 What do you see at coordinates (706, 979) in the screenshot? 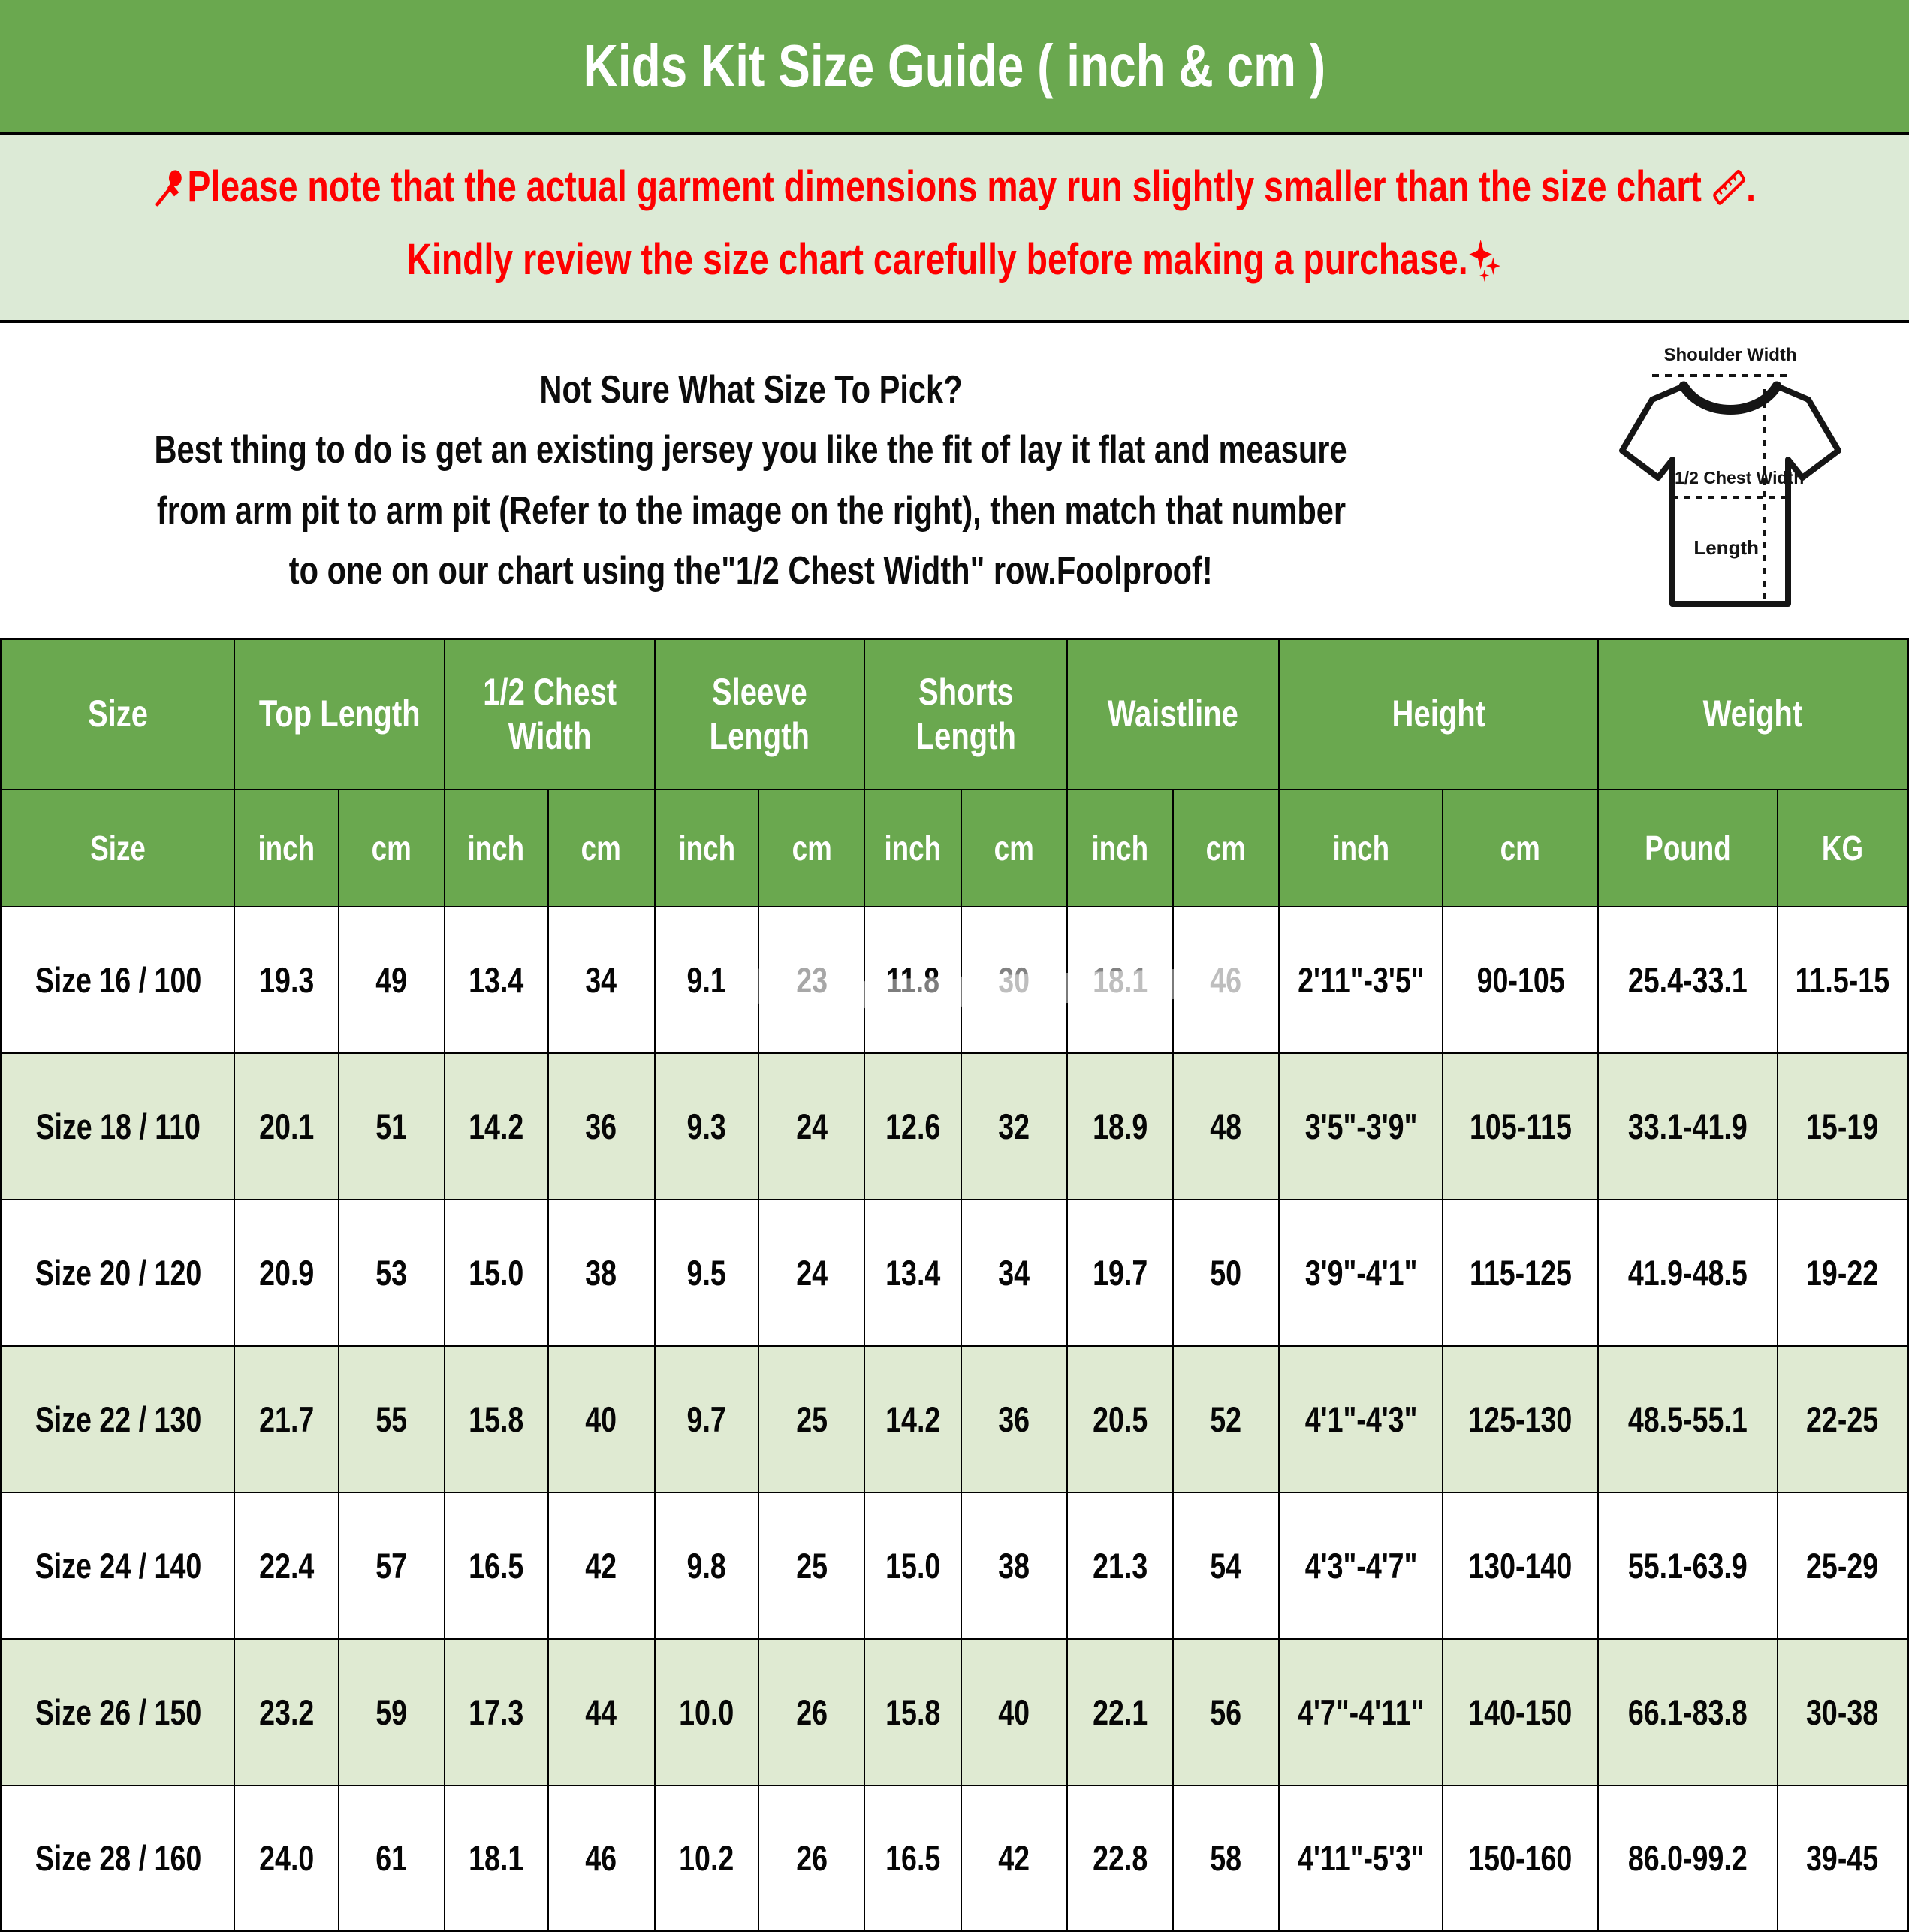
I see `value-cell: 9.1` at bounding box center [706, 979].